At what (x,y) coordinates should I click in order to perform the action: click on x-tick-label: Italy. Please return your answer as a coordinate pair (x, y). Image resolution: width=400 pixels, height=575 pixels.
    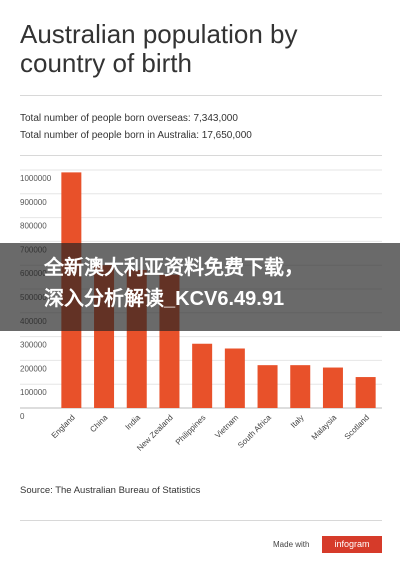
    Looking at the image, I should click on (297, 421).